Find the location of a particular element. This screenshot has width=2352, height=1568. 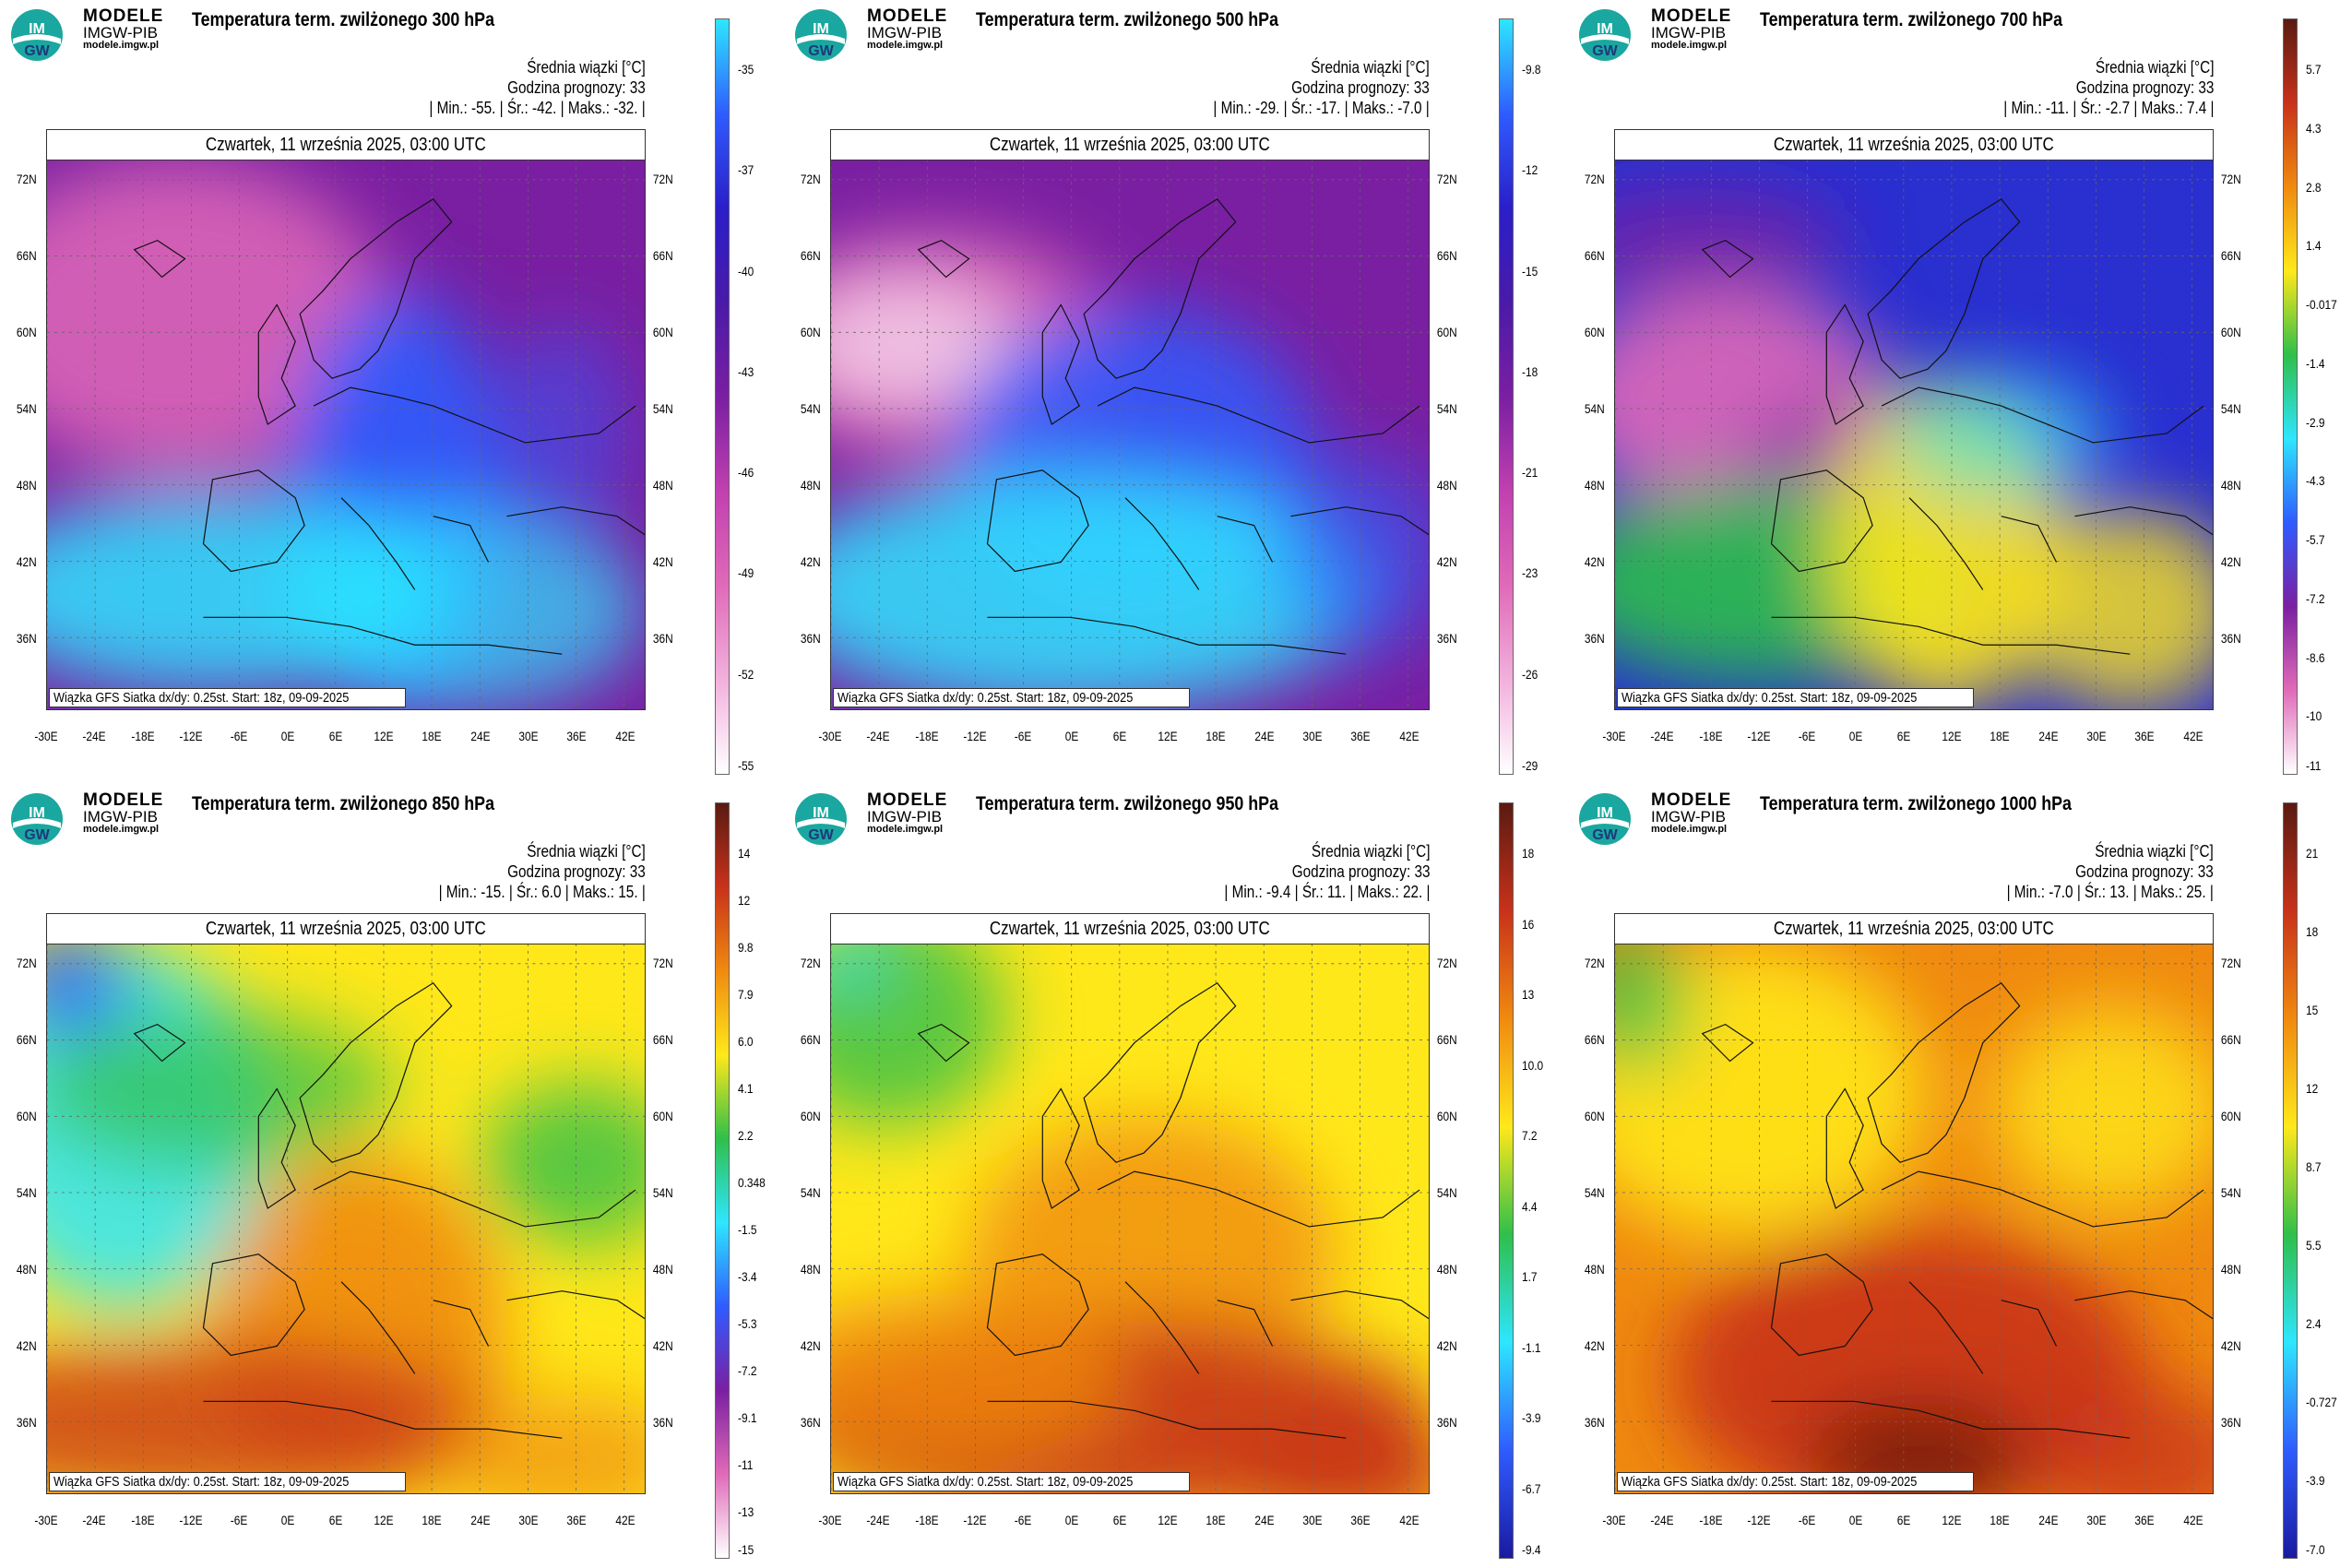

colorbar-tick-label: -6.7 is located at coordinates (1531, 1488).